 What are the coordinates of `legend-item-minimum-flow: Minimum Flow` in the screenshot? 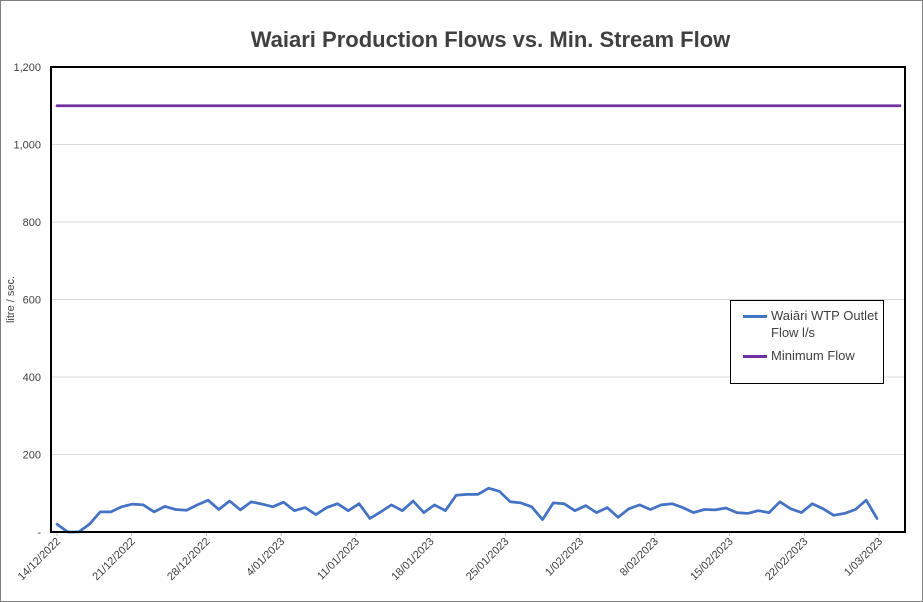 It's located at (811, 355).